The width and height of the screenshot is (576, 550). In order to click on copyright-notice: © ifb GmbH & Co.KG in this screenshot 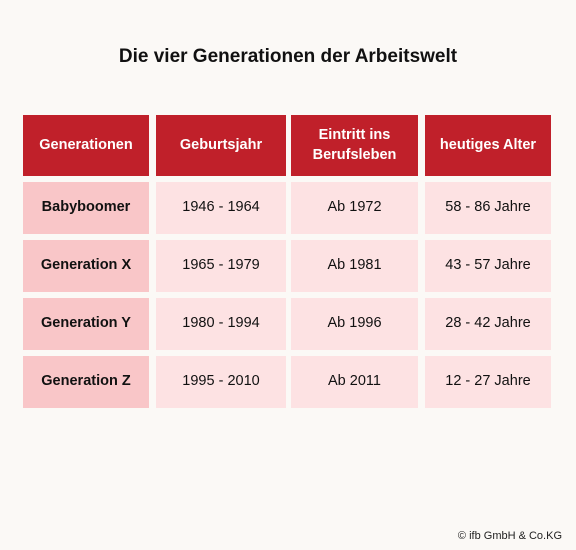, I will do `click(509, 536)`.